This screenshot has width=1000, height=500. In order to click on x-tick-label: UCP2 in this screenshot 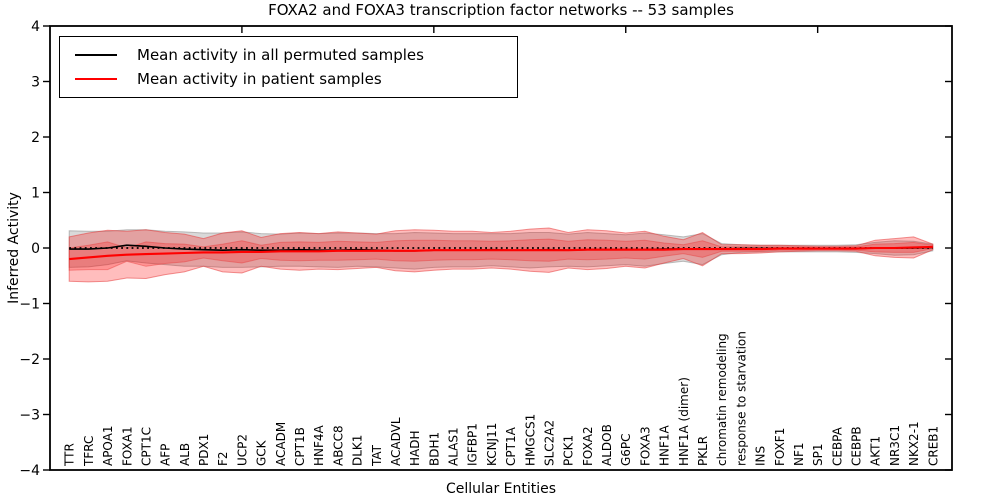, I will do `click(242, 450)`.